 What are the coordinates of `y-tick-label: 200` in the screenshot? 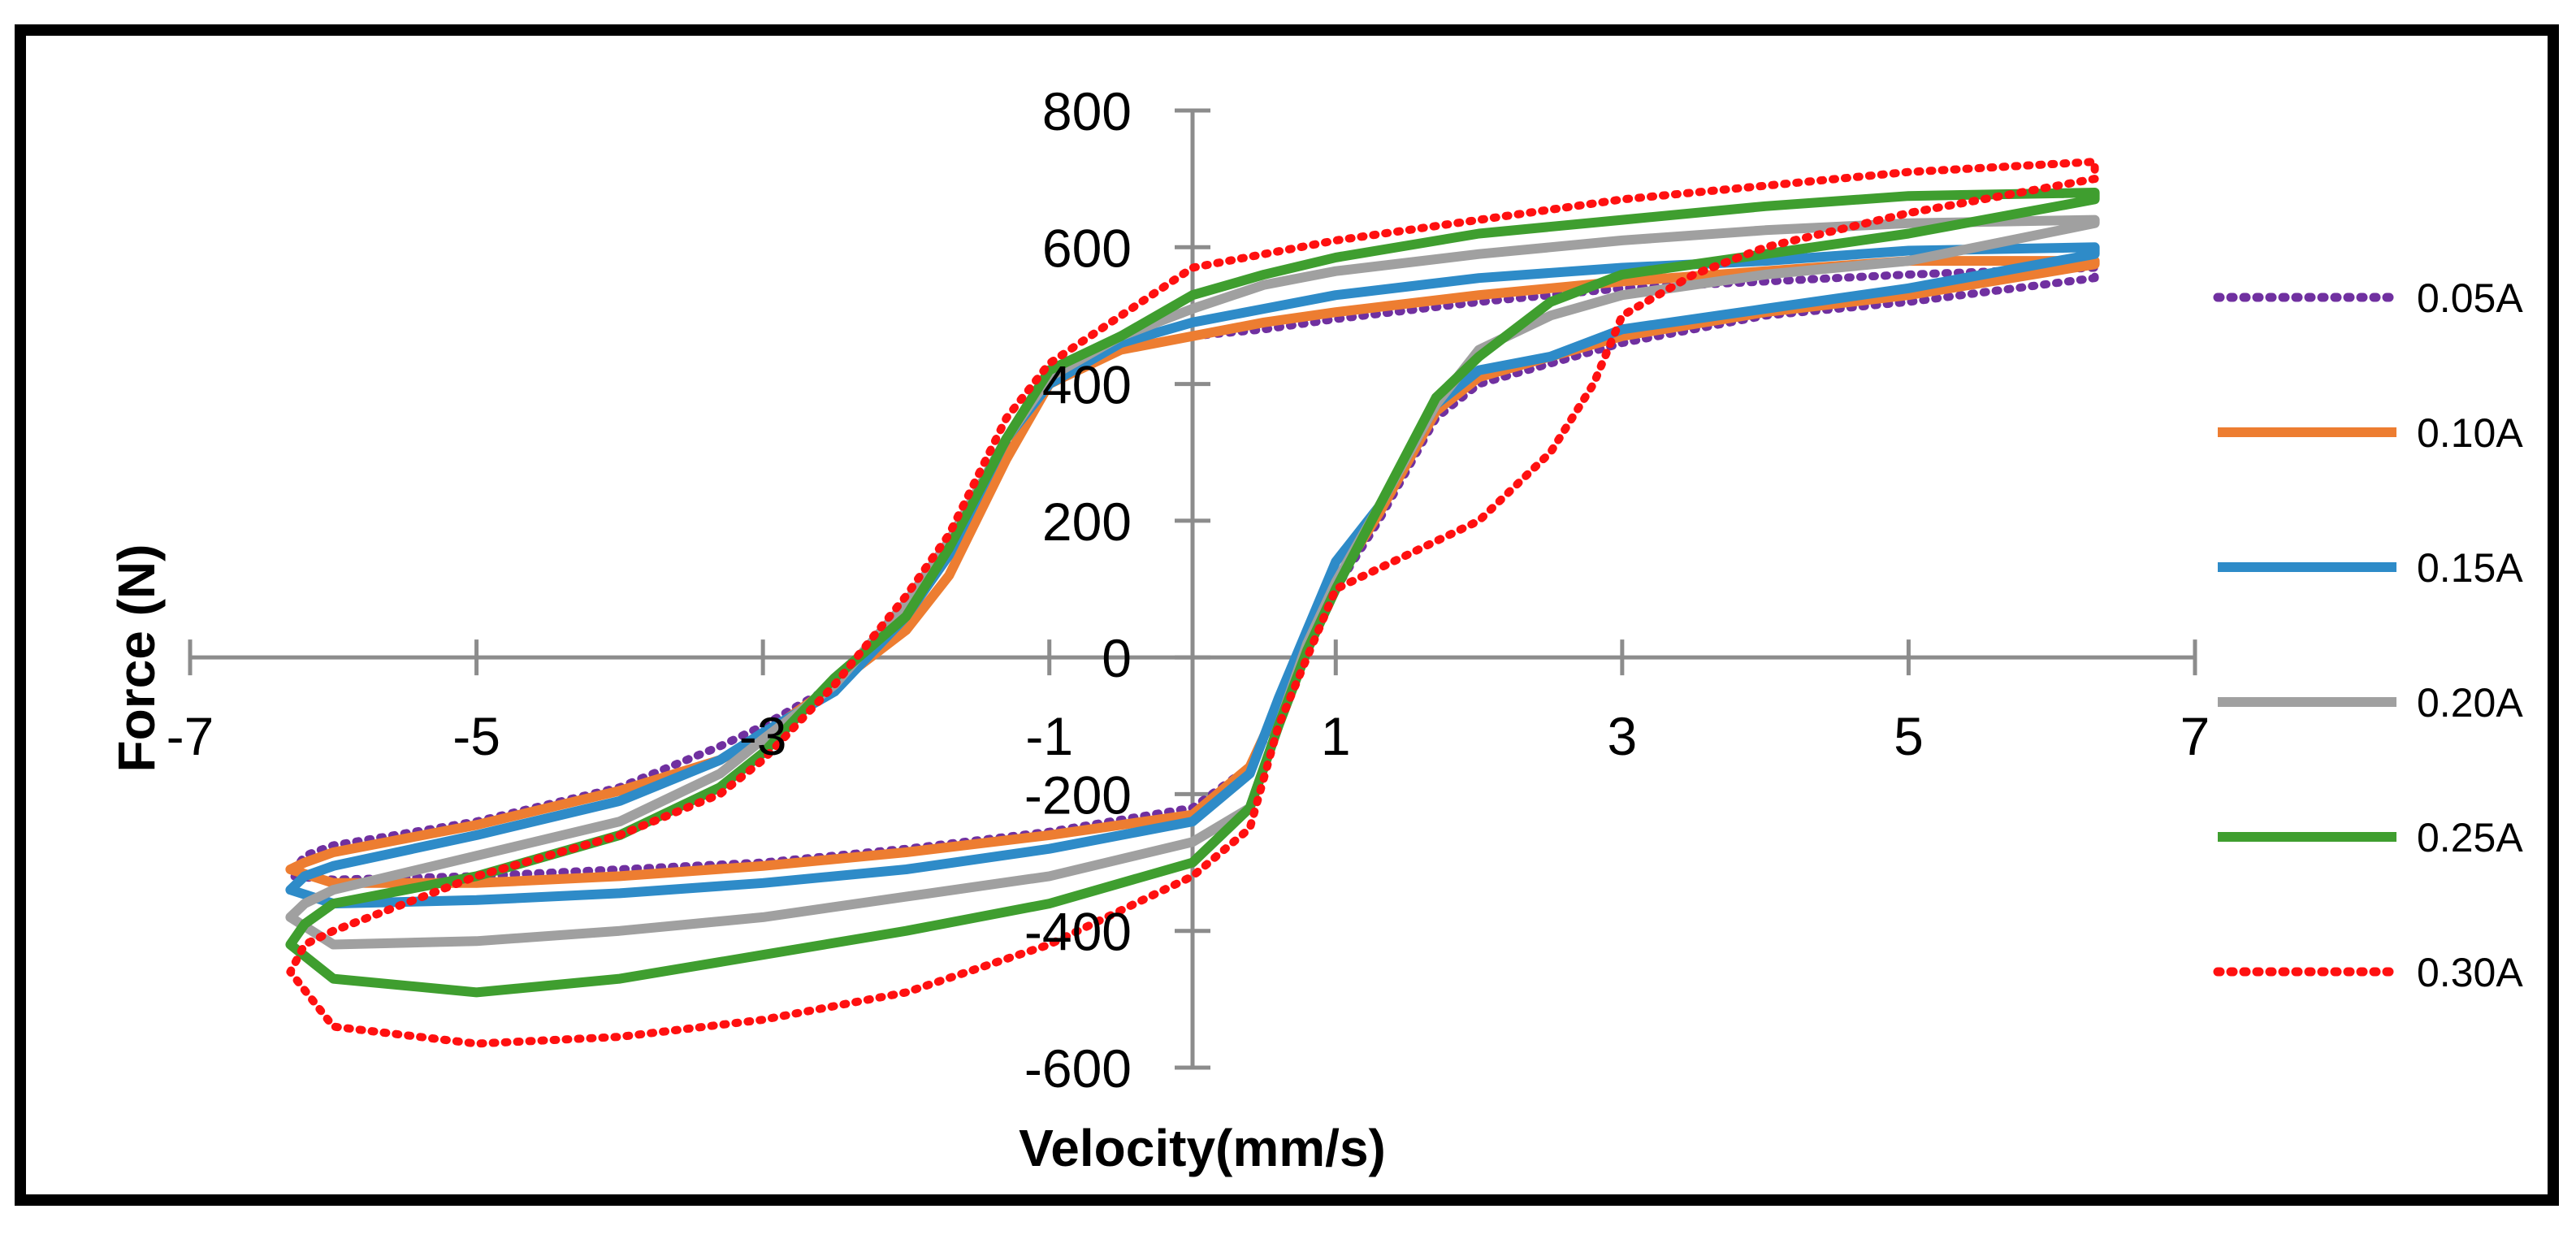 It's located at (1087, 522).